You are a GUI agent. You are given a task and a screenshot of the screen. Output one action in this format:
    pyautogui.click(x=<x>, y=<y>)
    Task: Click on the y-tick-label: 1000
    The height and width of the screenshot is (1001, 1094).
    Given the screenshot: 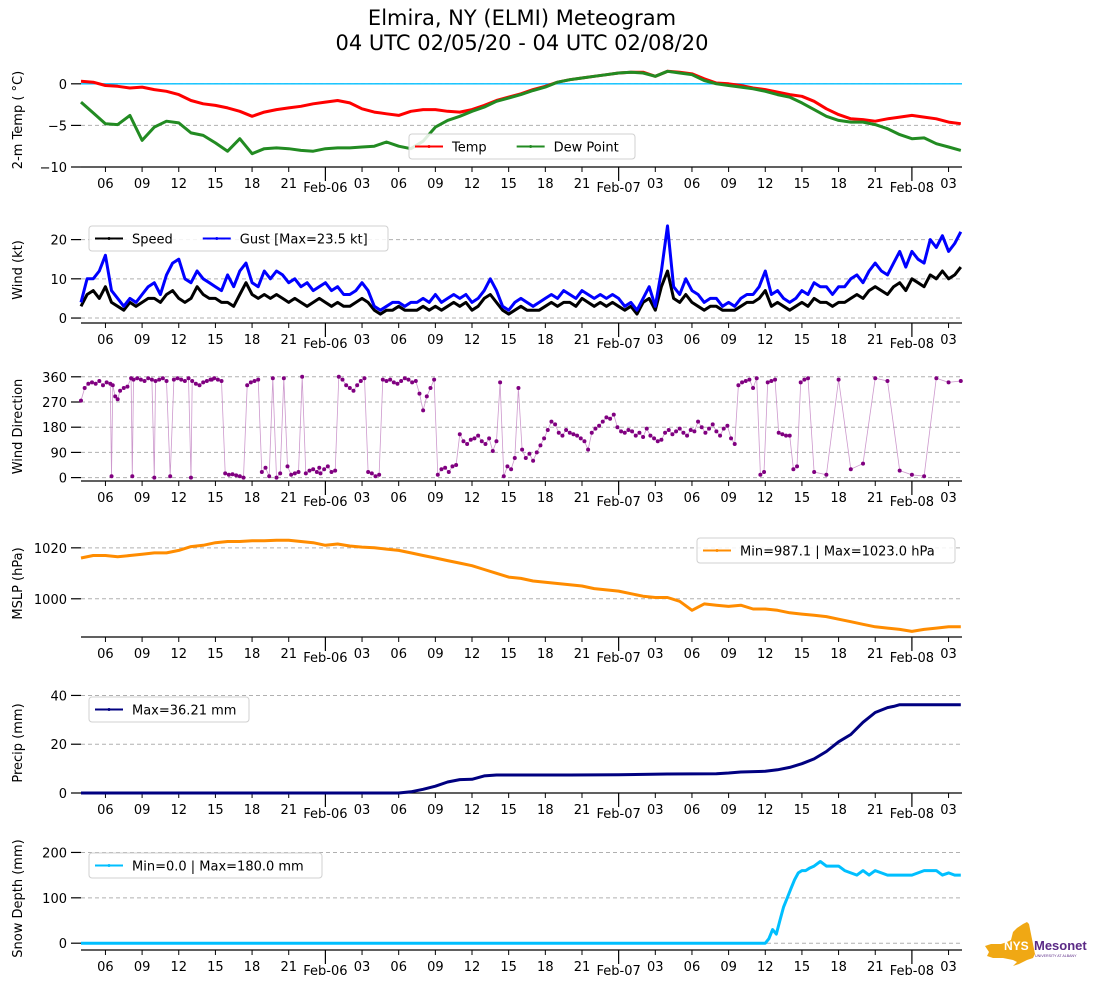 What is the action you would take?
    pyautogui.click(x=50, y=600)
    